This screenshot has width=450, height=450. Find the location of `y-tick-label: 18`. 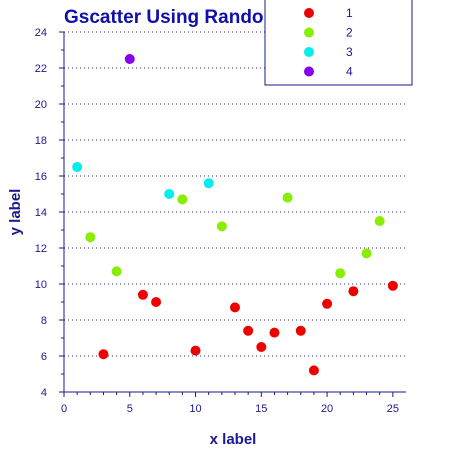

y-tick-label: 18 is located at coordinates (41, 141).